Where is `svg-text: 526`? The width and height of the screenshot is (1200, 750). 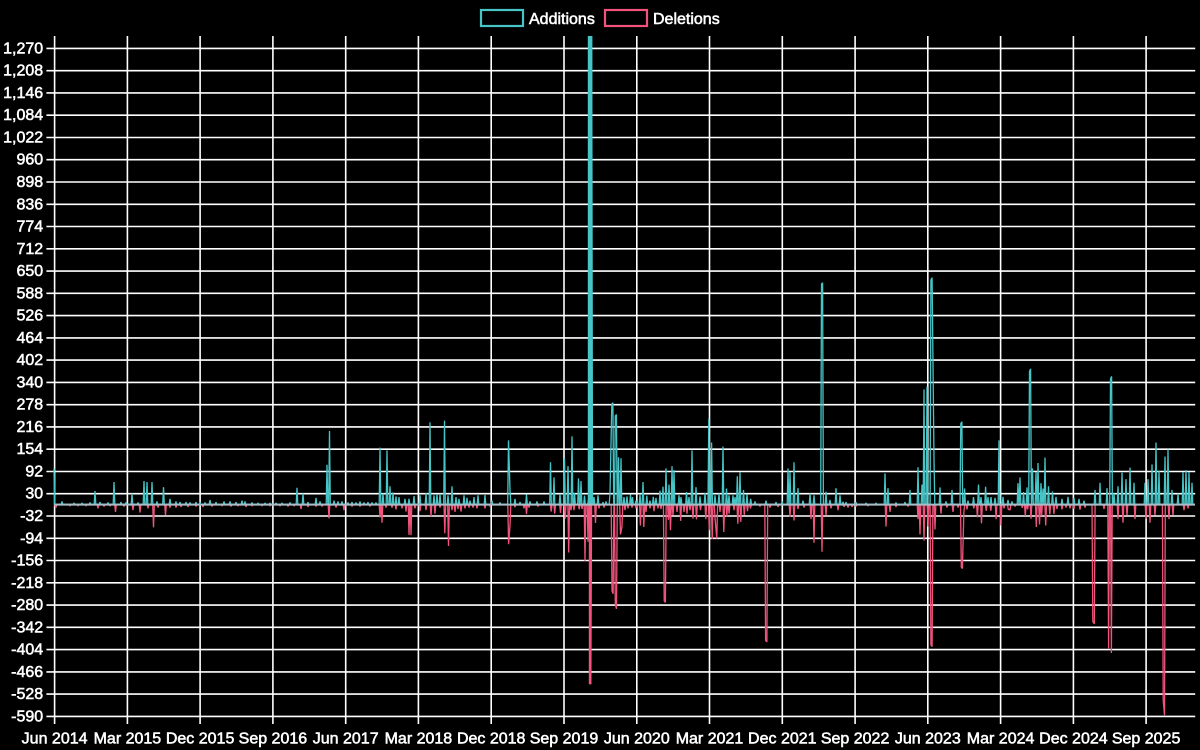 svg-text: 526 is located at coordinates (29, 316).